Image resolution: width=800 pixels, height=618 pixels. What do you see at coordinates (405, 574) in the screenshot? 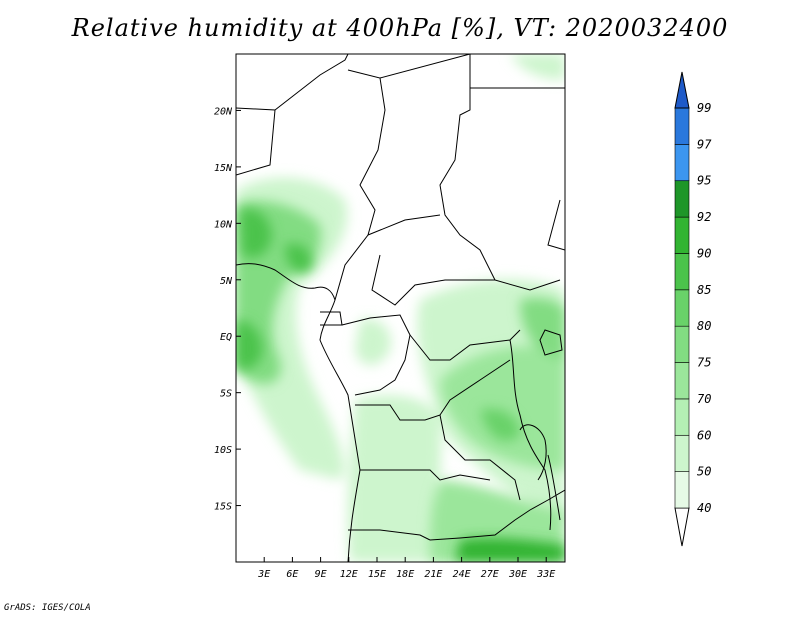
I see `lon-tick-label: 18E` at bounding box center [405, 574].